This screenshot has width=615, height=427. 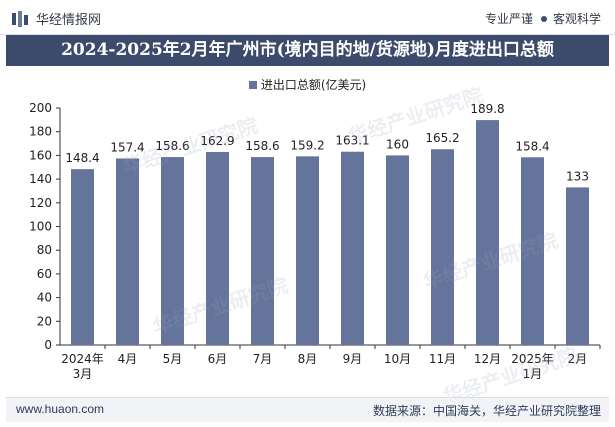 I want to click on data-label: 158.4, so click(x=532, y=146).